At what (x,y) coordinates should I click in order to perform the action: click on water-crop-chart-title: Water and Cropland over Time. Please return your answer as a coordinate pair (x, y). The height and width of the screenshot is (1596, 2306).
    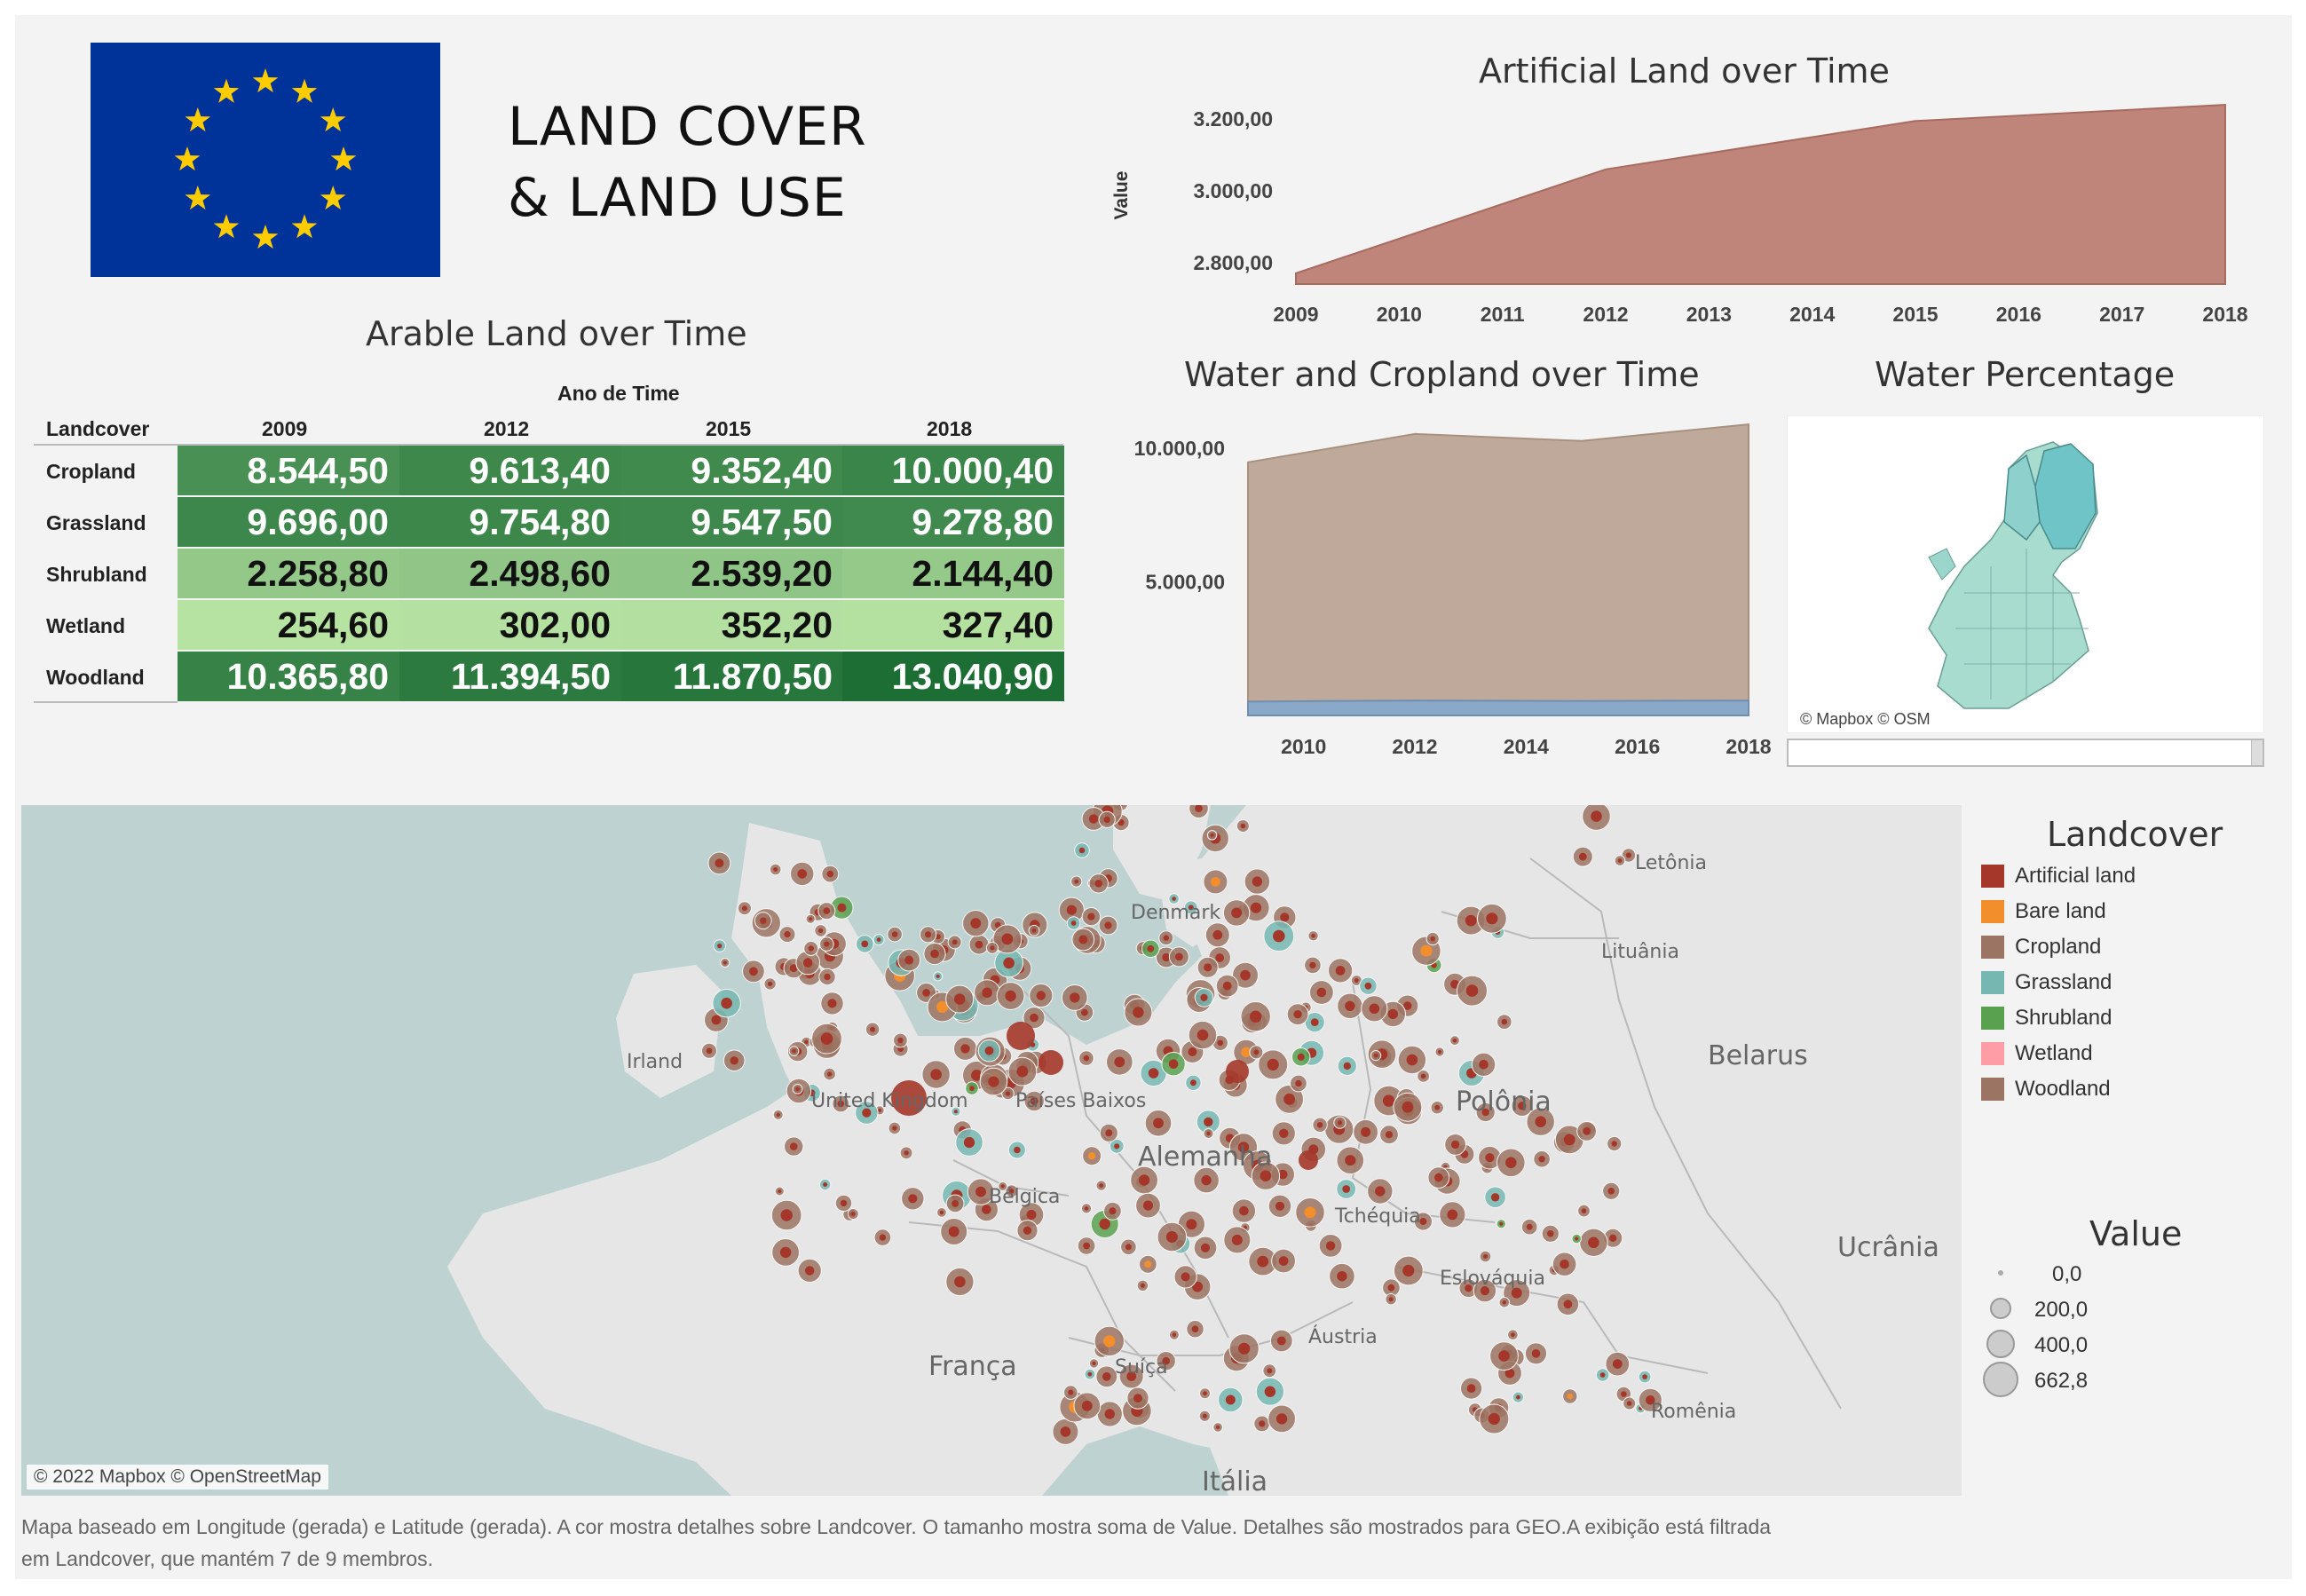
    Looking at the image, I should click on (1442, 374).